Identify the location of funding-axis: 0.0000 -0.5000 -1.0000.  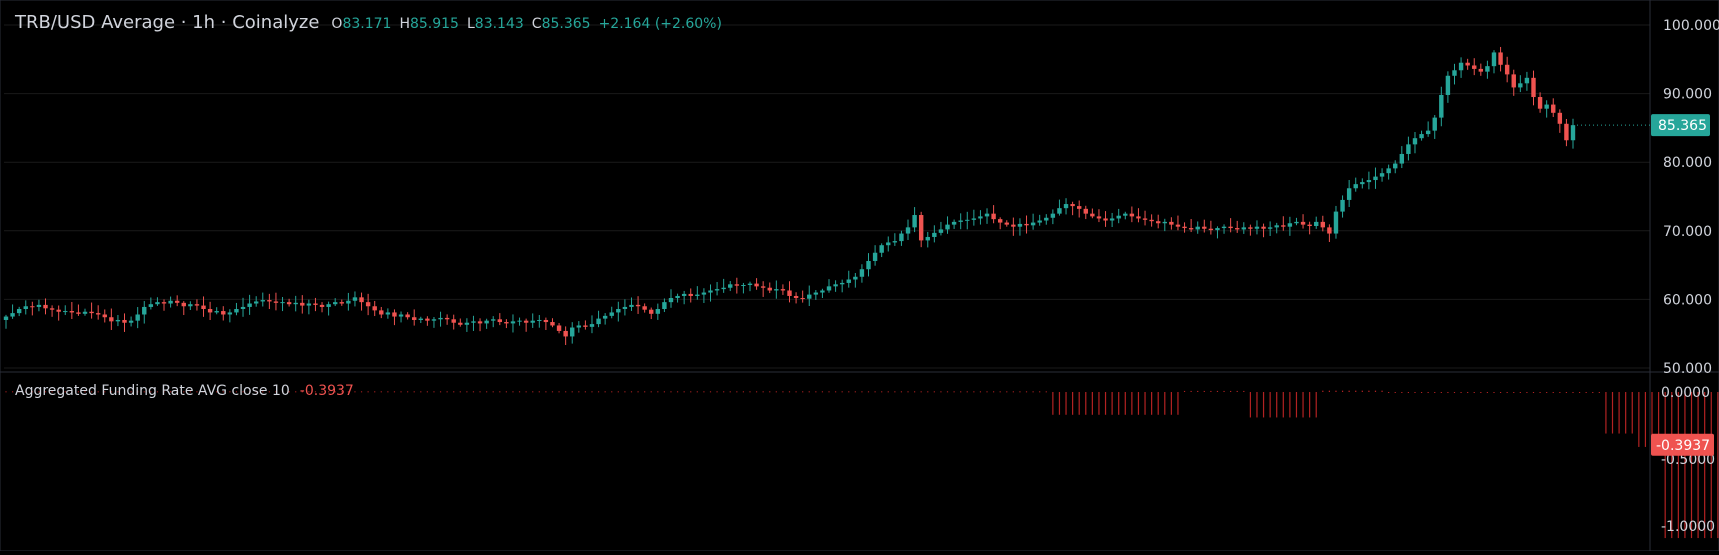
(1688, 460).